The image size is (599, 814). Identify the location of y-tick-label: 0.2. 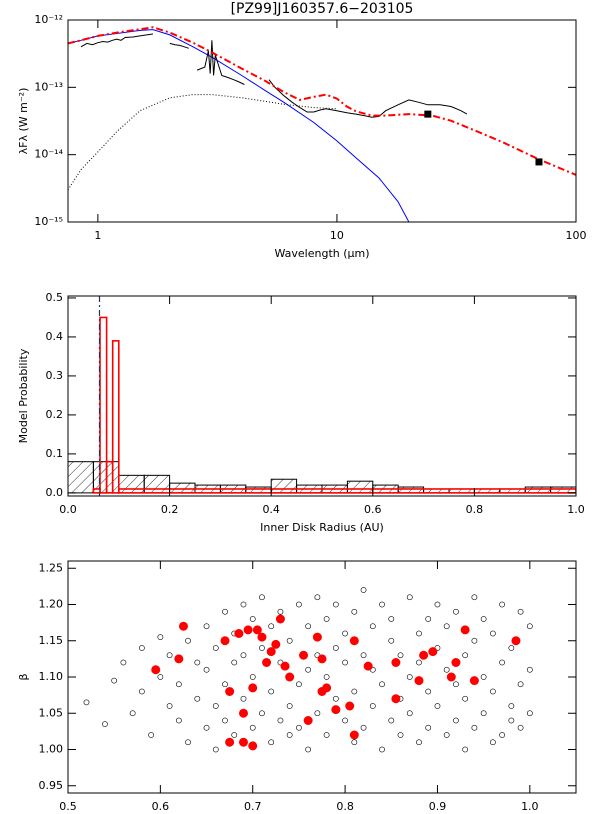
(55, 414).